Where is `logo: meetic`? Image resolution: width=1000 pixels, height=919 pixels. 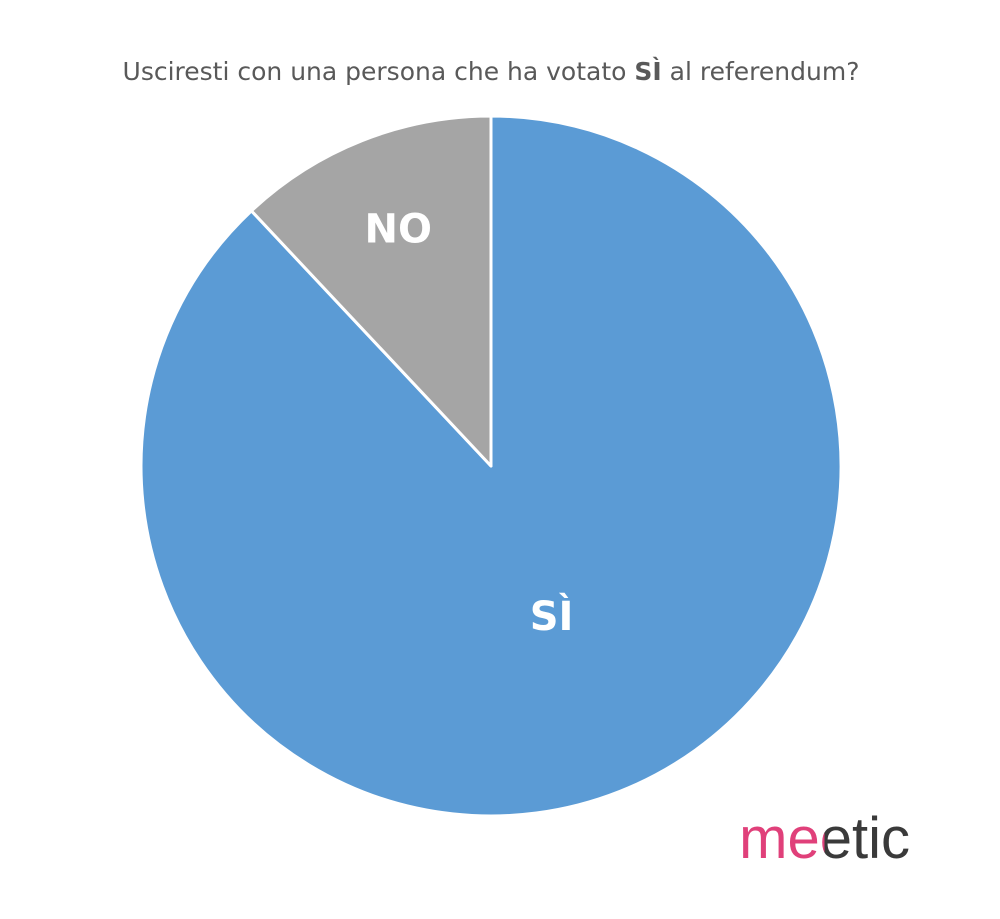
logo: meetic is located at coordinates (824, 838).